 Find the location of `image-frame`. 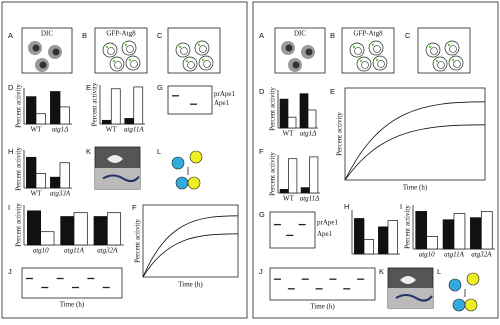

image-frame is located at coordinates (47, 50).